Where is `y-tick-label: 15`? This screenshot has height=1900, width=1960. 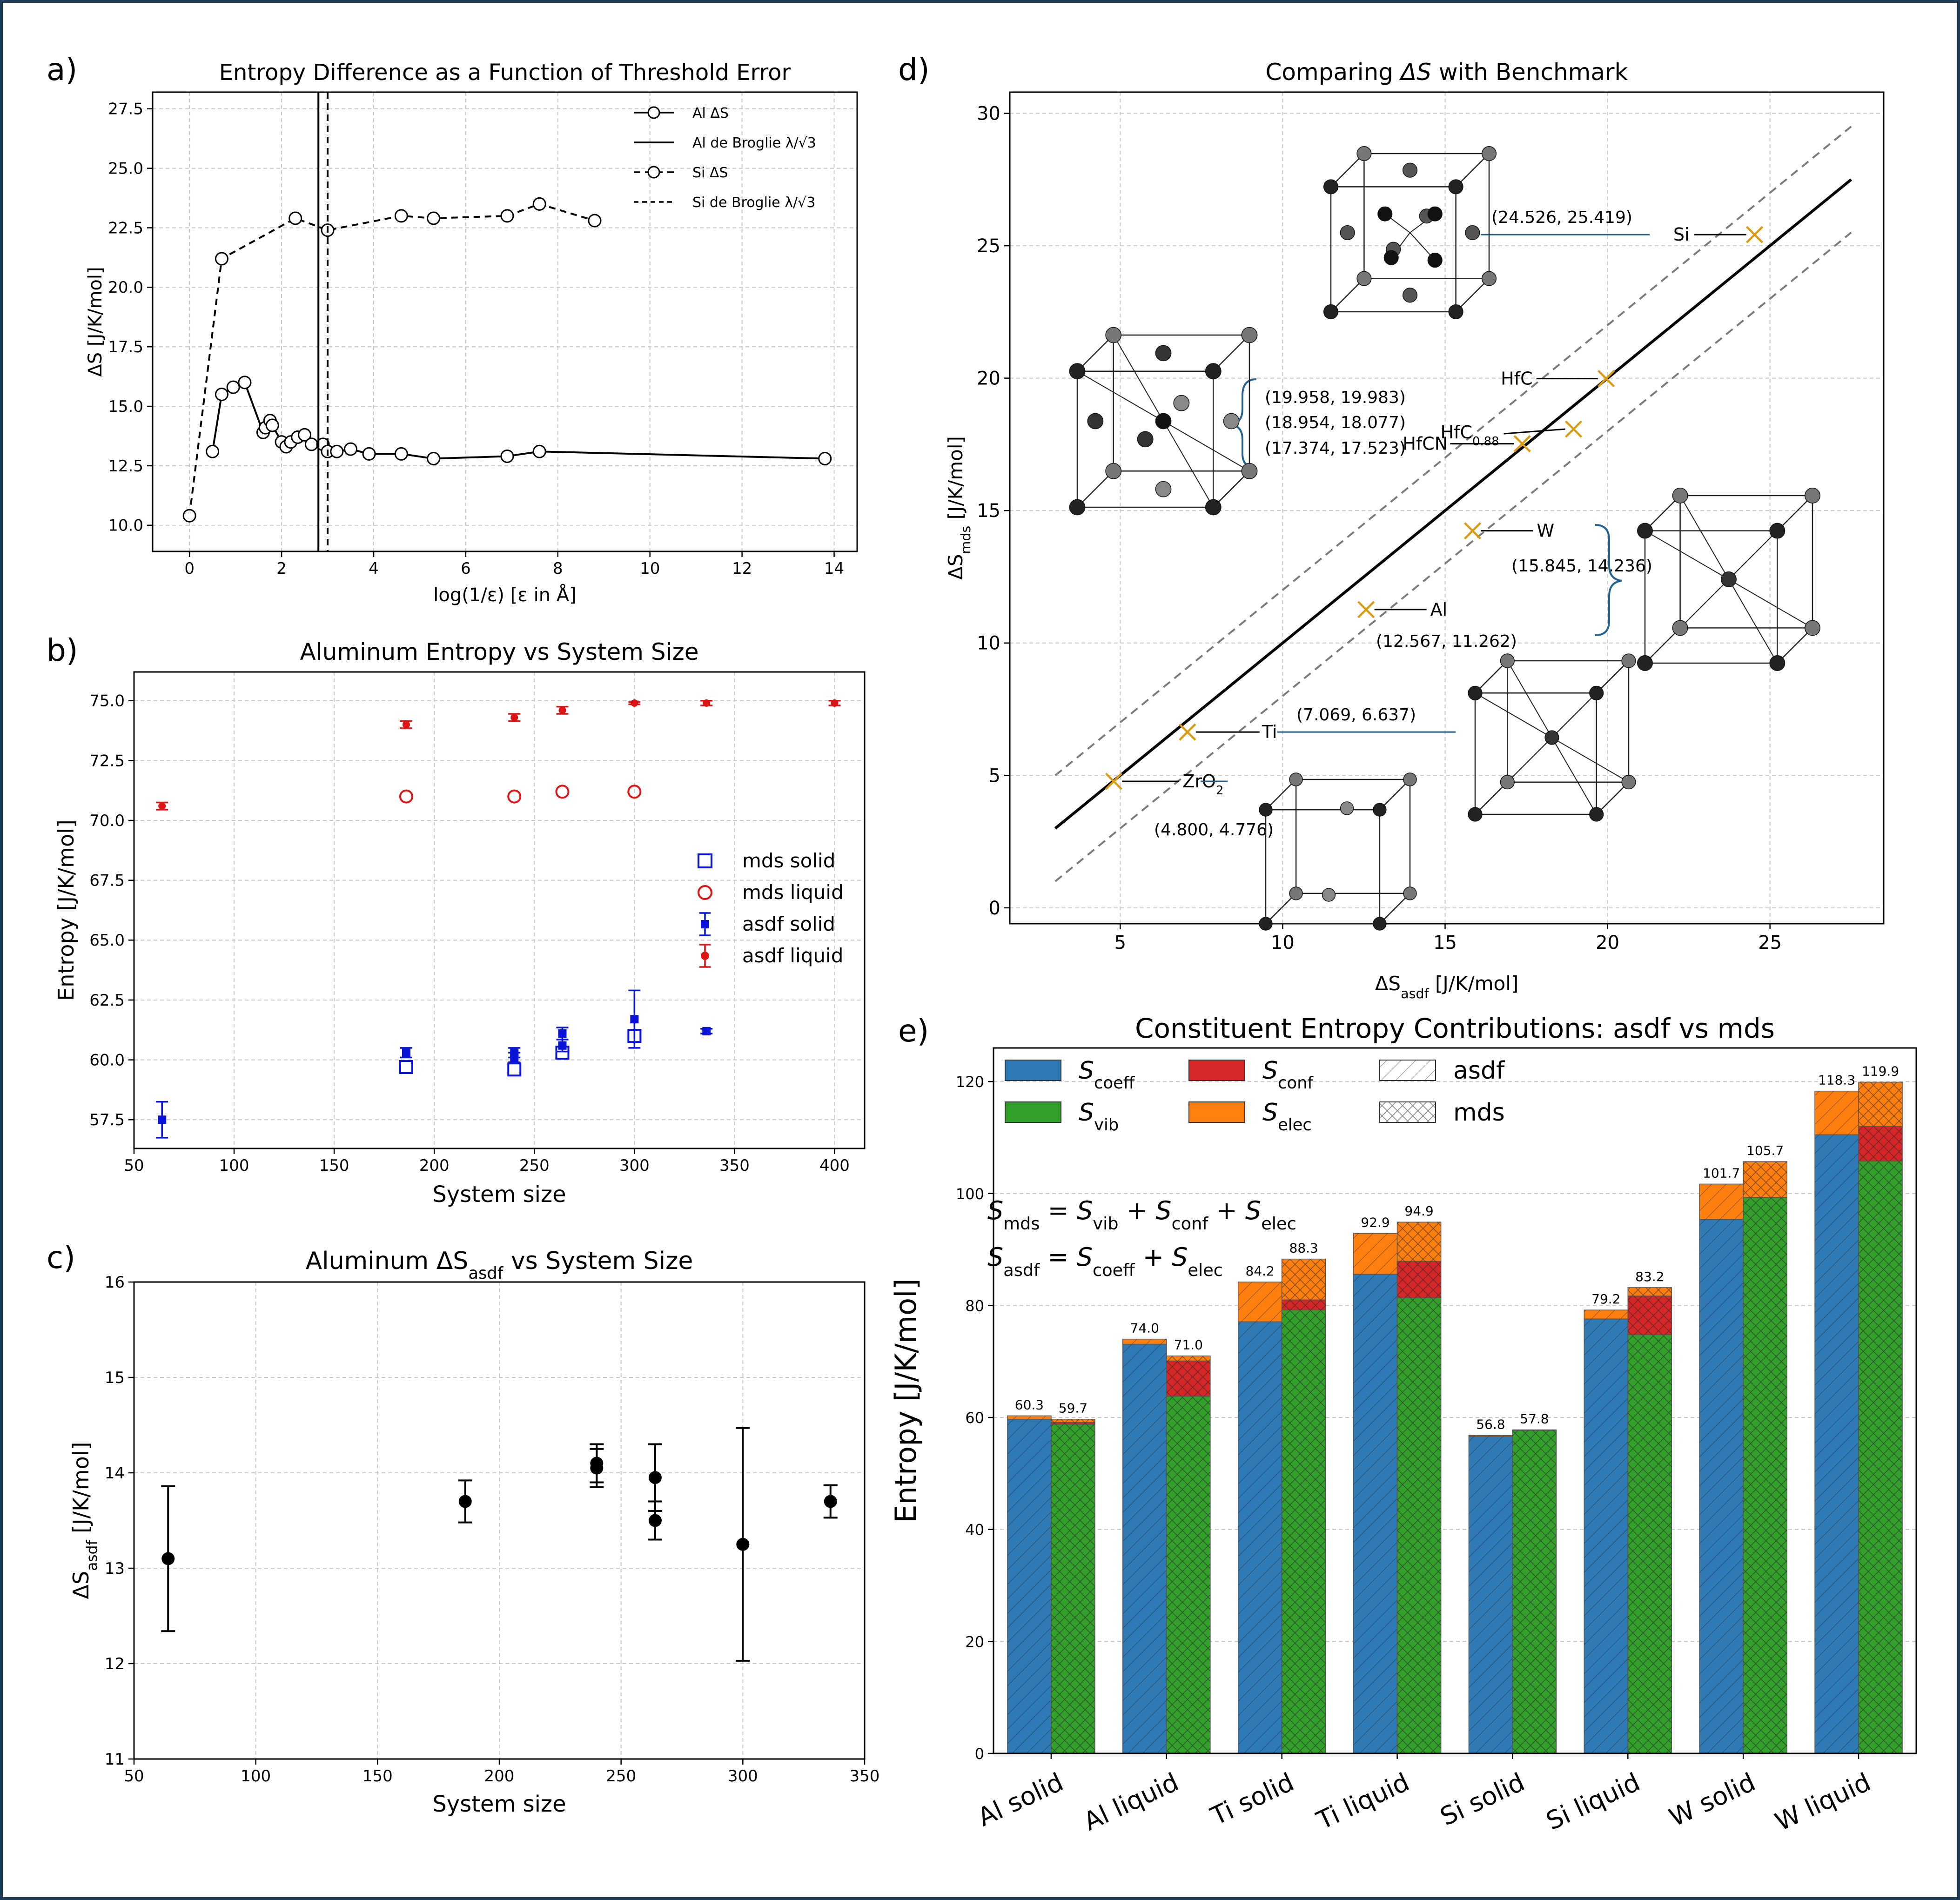 y-tick-label: 15 is located at coordinates (988, 511).